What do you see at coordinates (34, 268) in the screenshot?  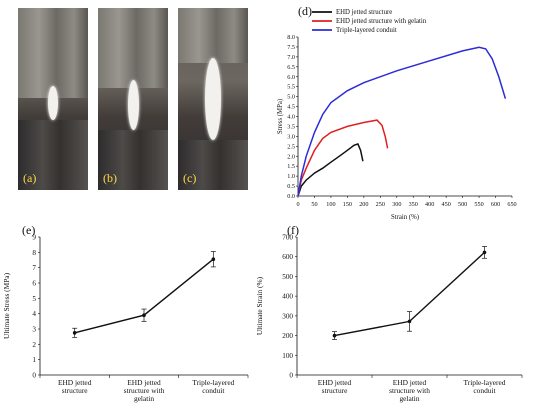 I see `y-tick-label: 7` at bounding box center [34, 268].